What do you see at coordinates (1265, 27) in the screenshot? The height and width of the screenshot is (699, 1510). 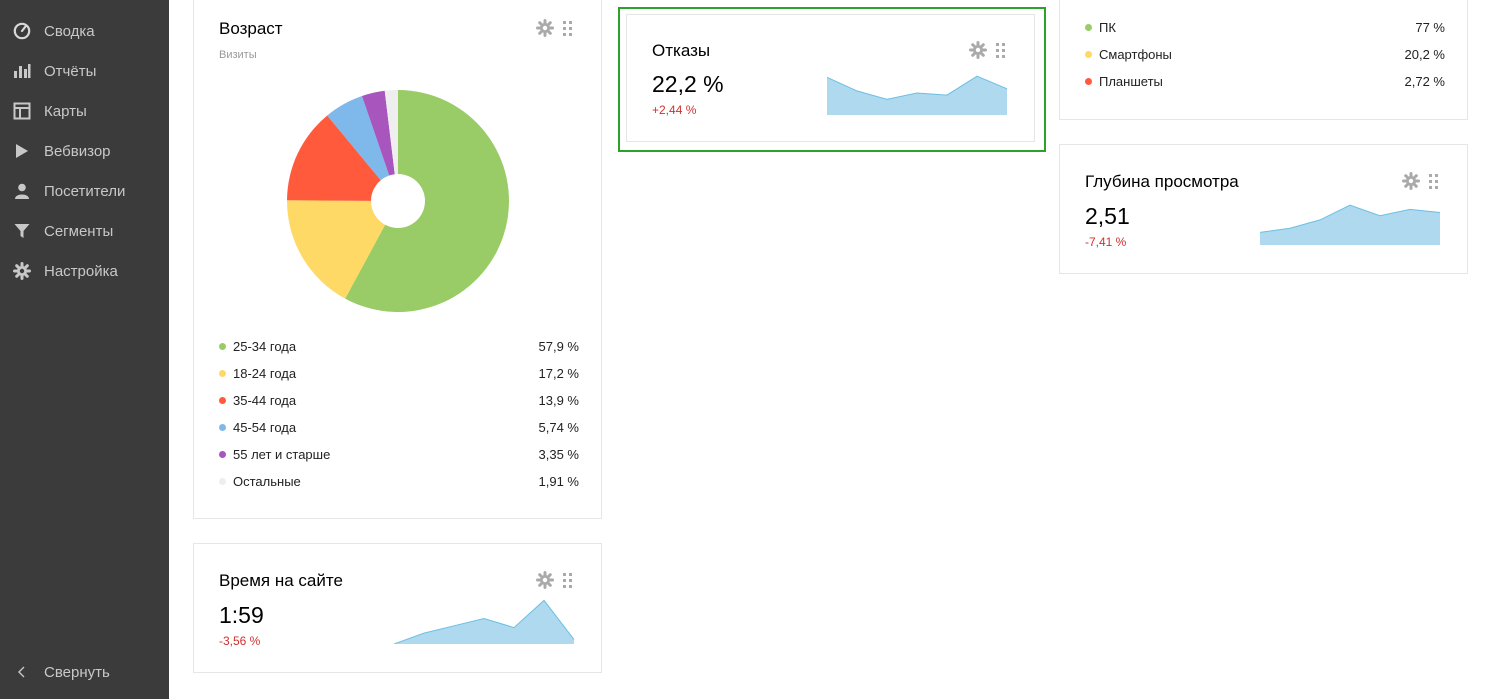 I see `legend-item: ПК 77 %` at bounding box center [1265, 27].